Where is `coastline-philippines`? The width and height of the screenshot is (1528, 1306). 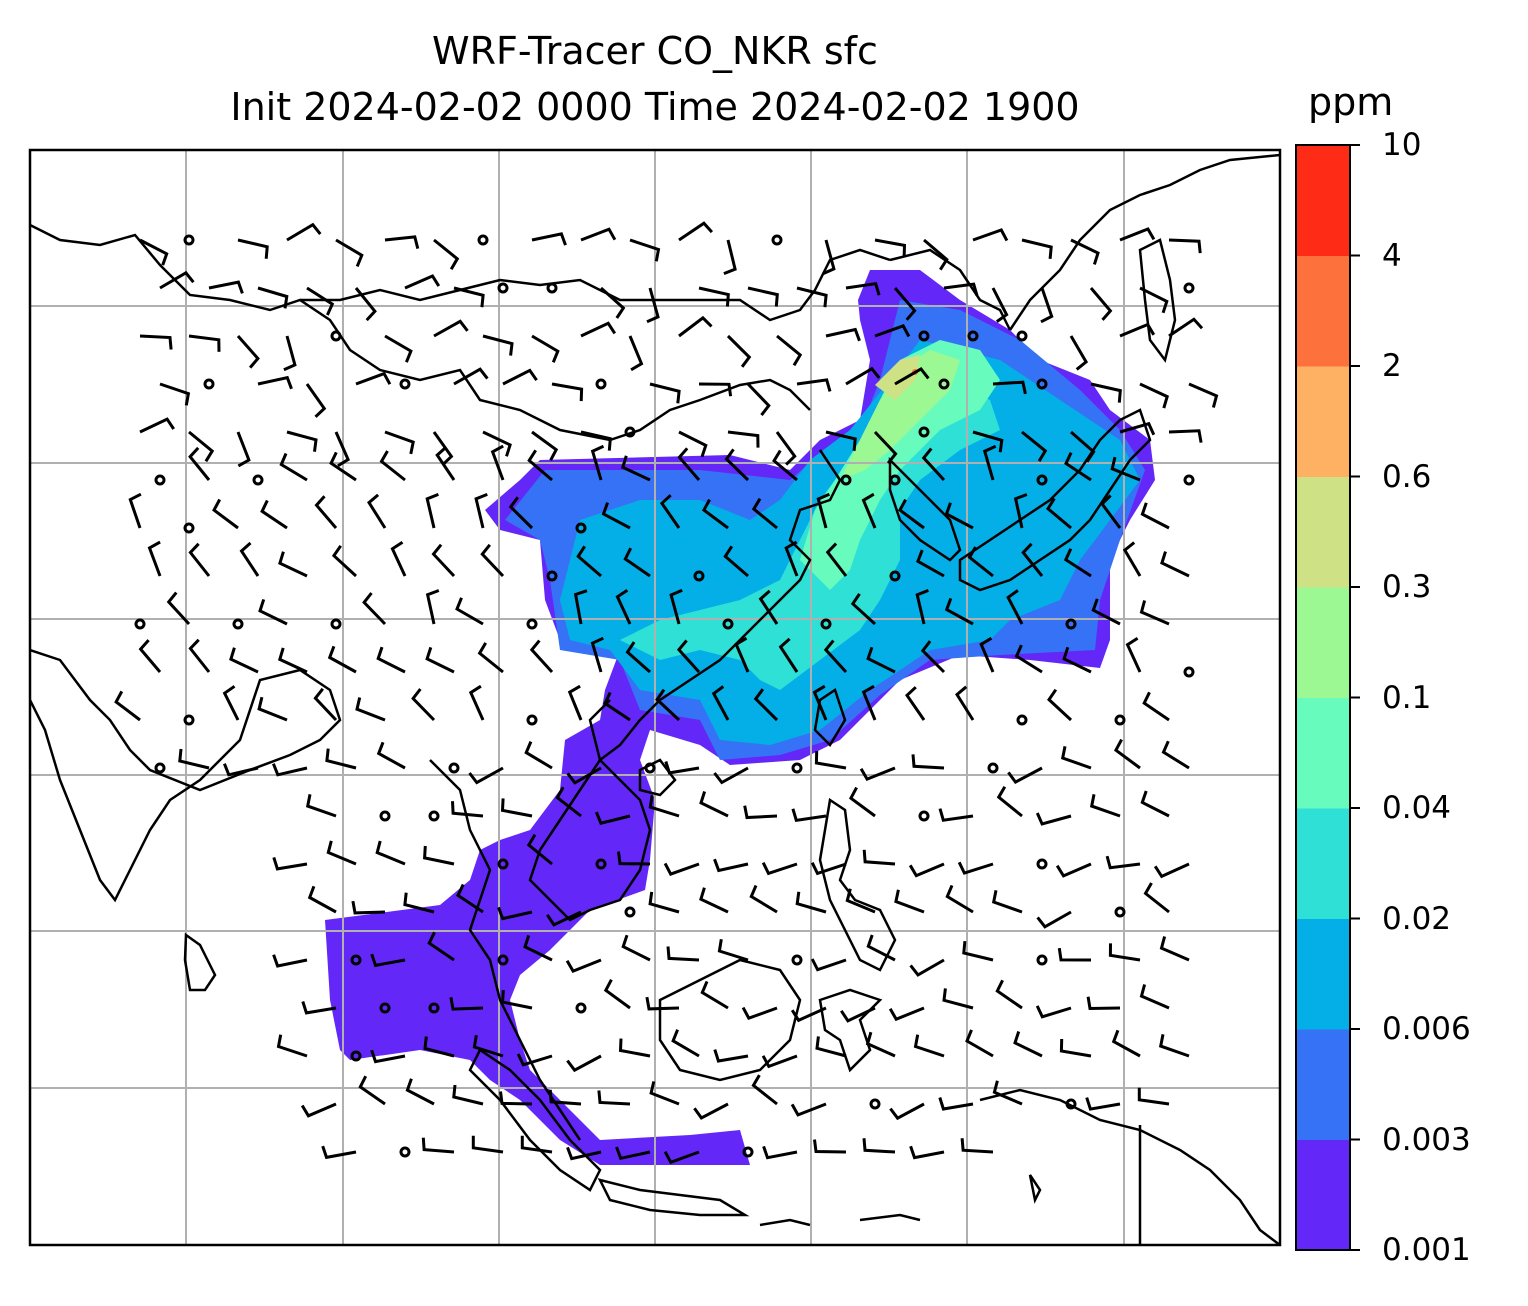 coastline-philippines is located at coordinates (857, 884).